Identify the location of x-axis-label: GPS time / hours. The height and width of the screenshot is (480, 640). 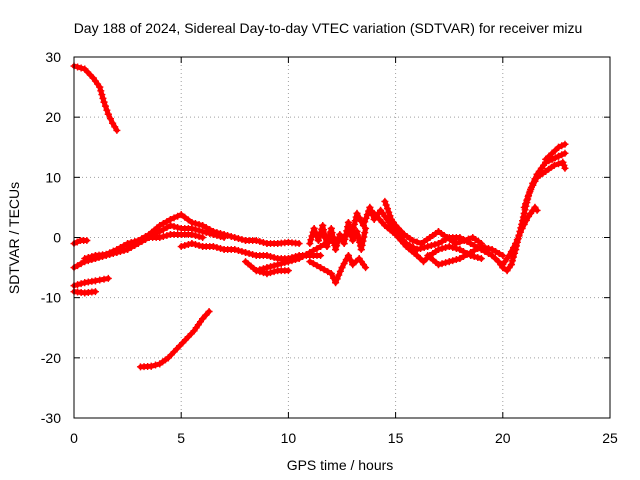
(340, 465).